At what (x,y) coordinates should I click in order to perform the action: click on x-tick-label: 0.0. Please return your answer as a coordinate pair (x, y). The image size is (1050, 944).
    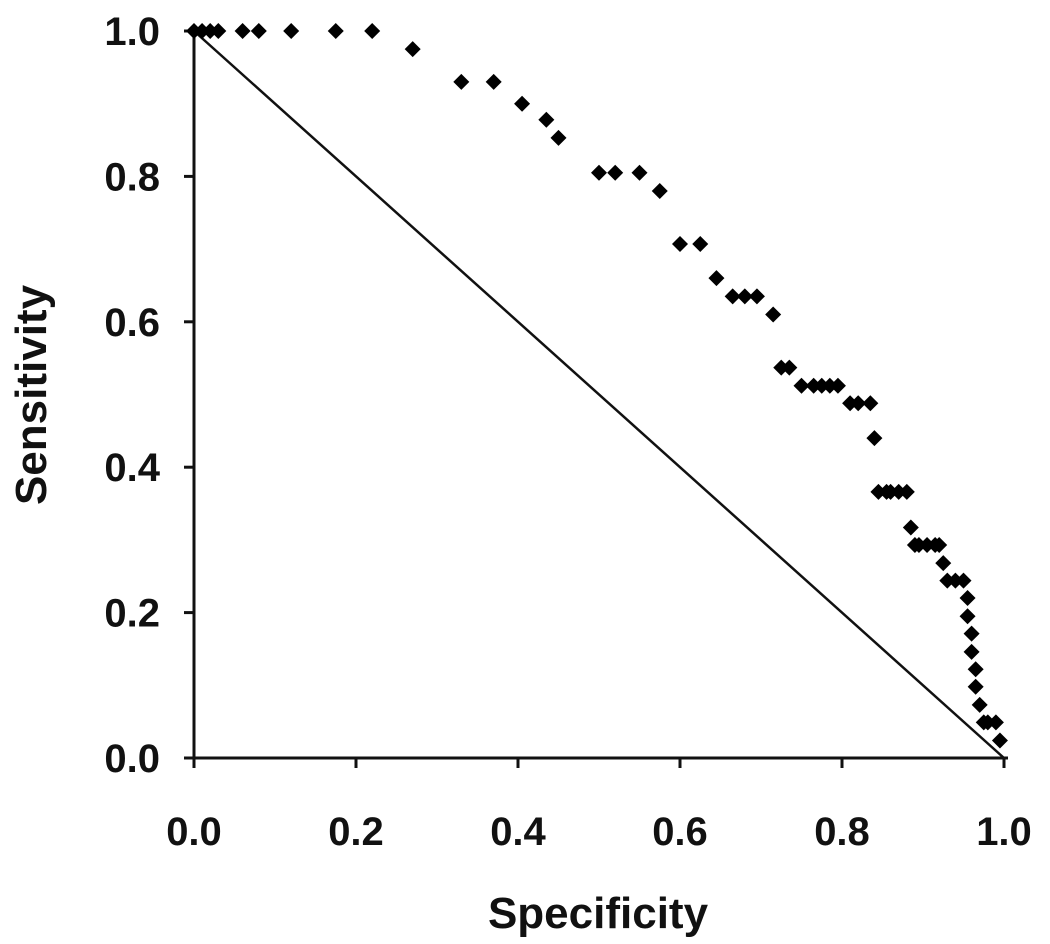
    Looking at the image, I should click on (194, 832).